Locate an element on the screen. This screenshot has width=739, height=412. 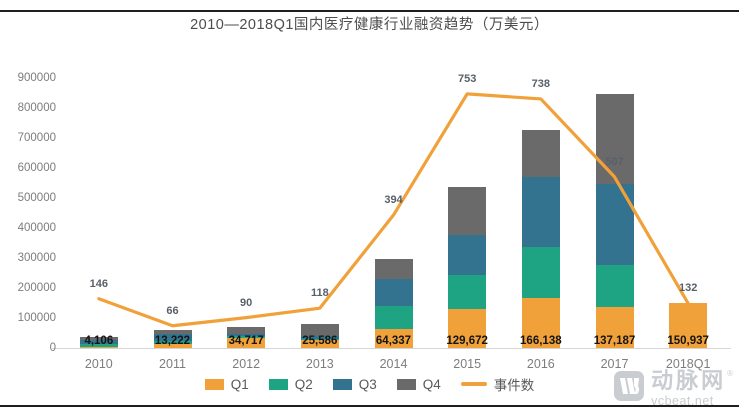
q1-value-label: 13,222 is located at coordinates (172, 341).